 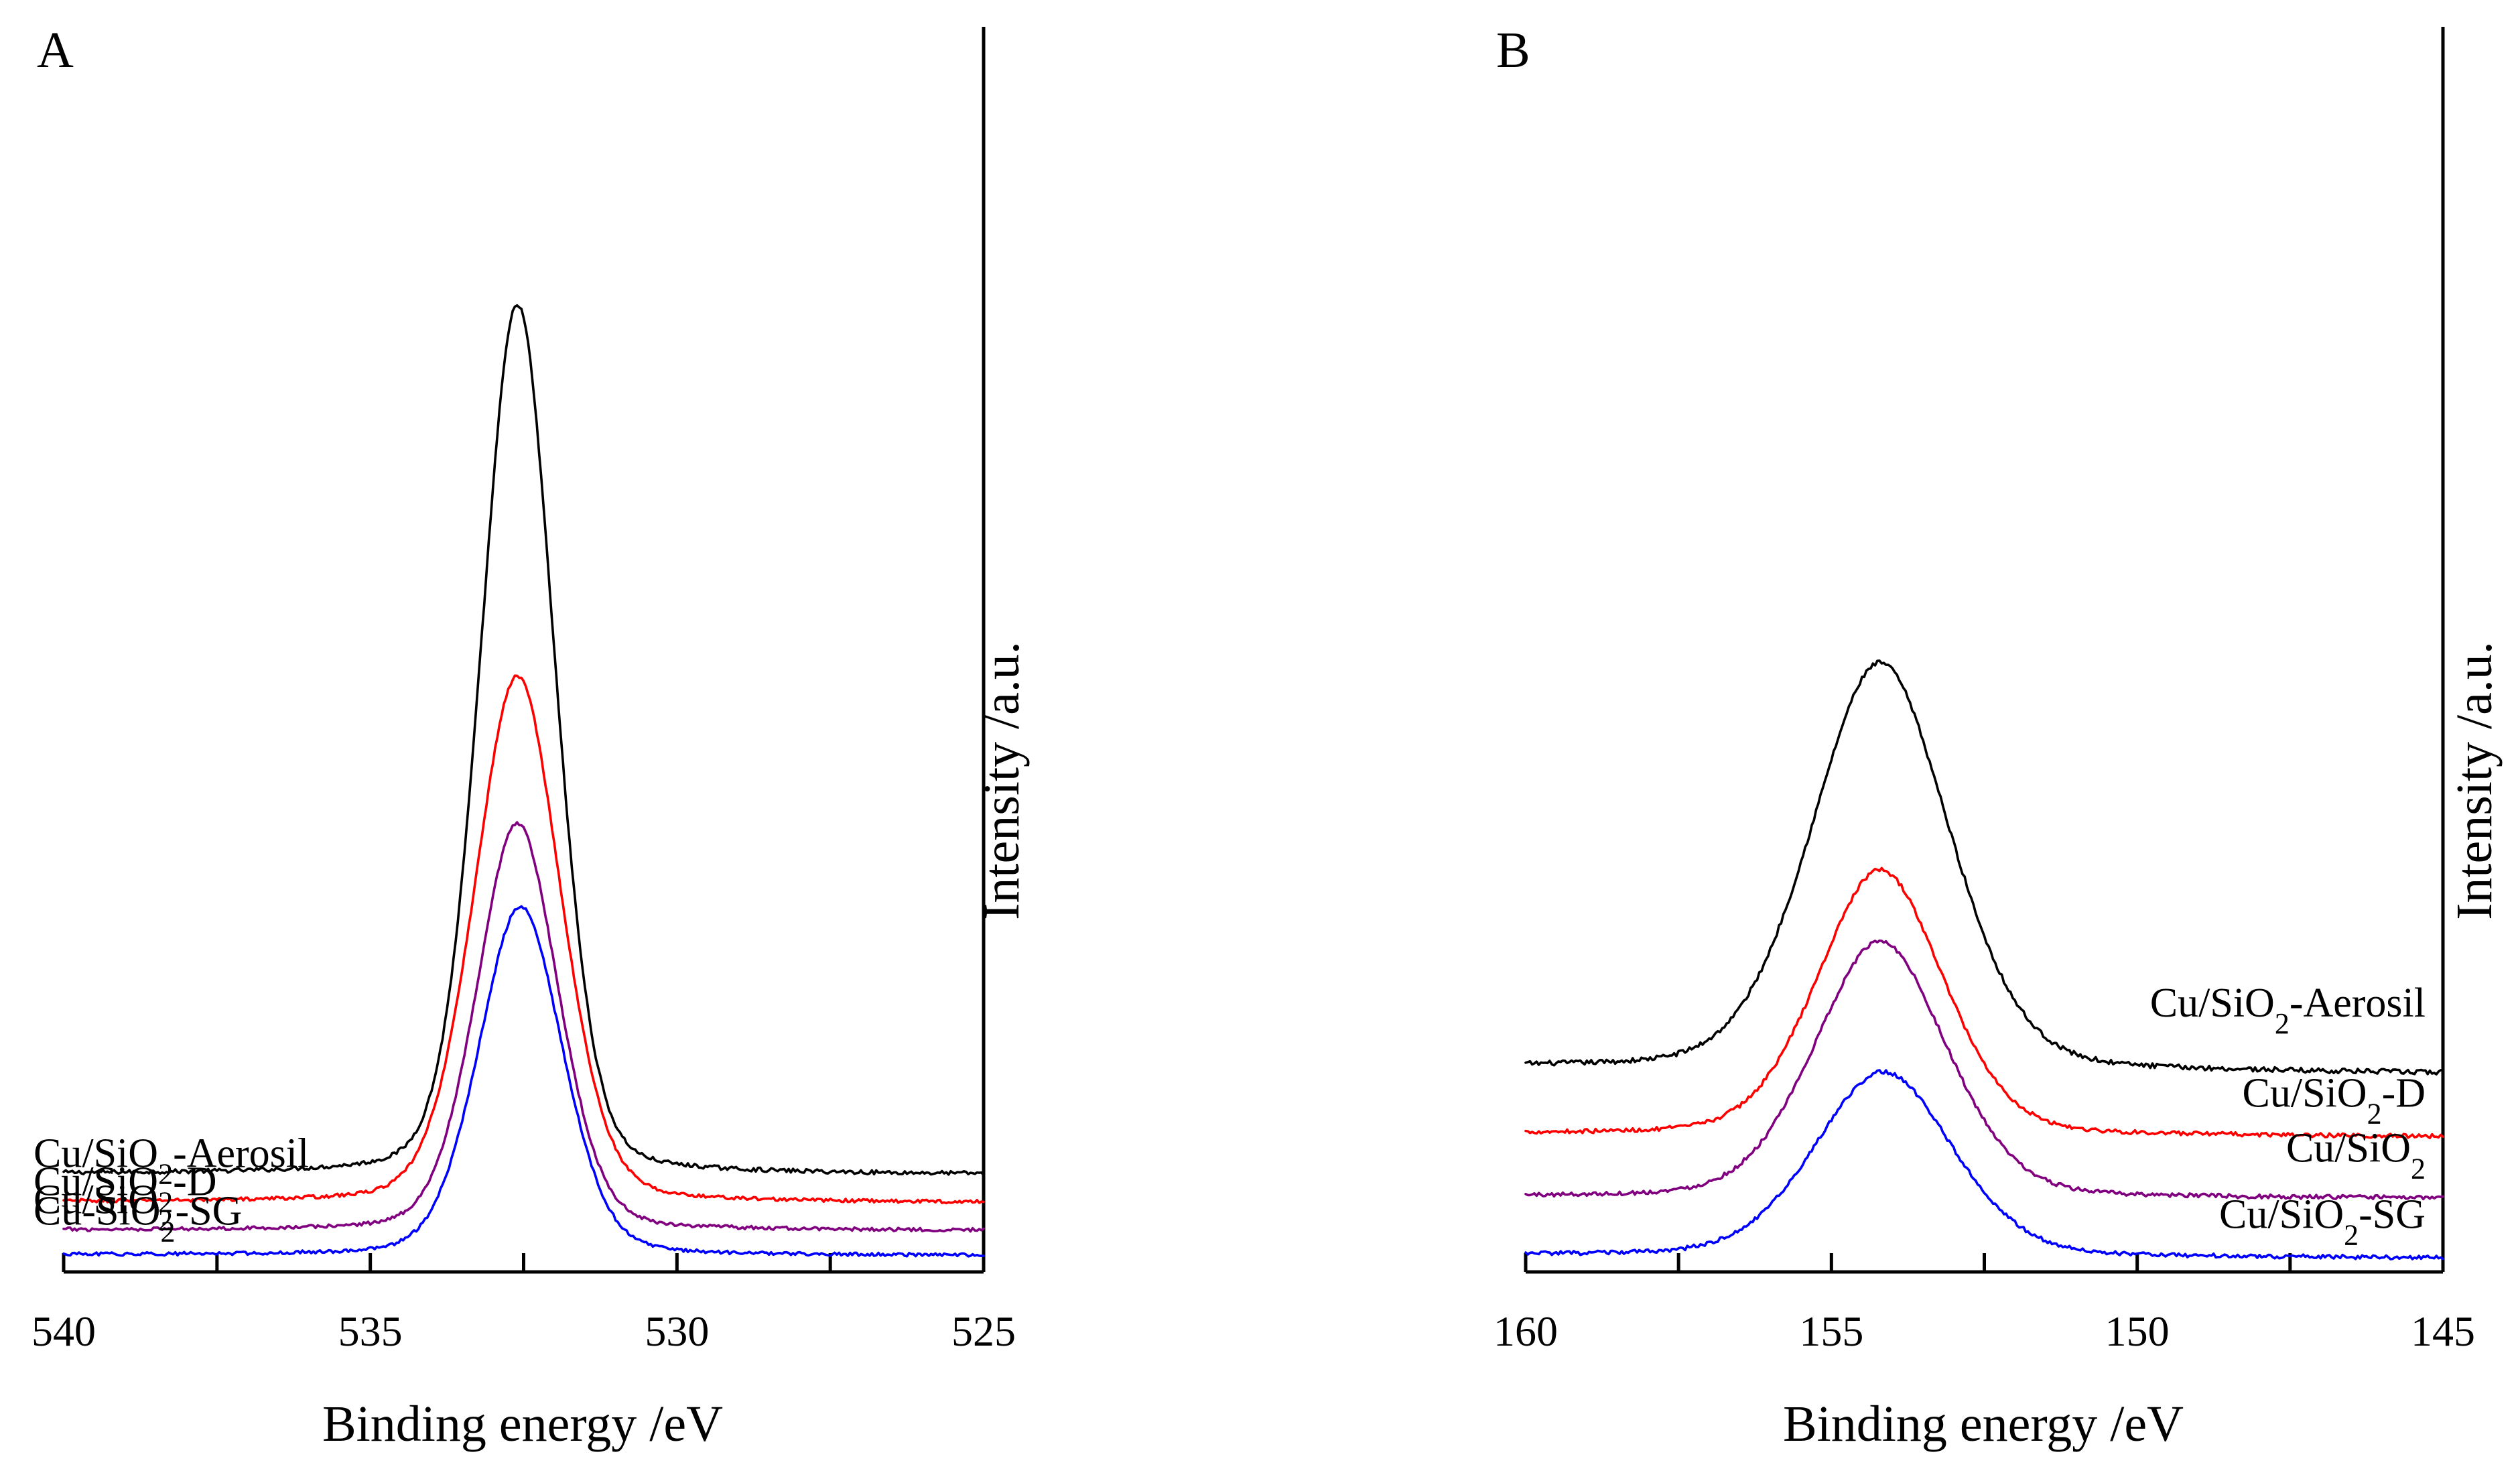 What do you see at coordinates (2137, 1331) in the screenshot?
I see `panel-b-tick-label: 150` at bounding box center [2137, 1331].